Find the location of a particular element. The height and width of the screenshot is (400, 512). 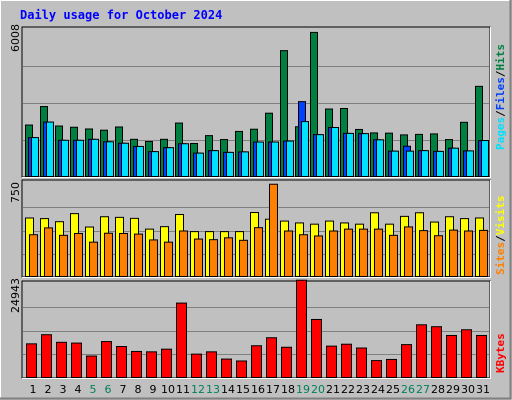

x-tick-label-day-4: 4 is located at coordinates (78, 389).